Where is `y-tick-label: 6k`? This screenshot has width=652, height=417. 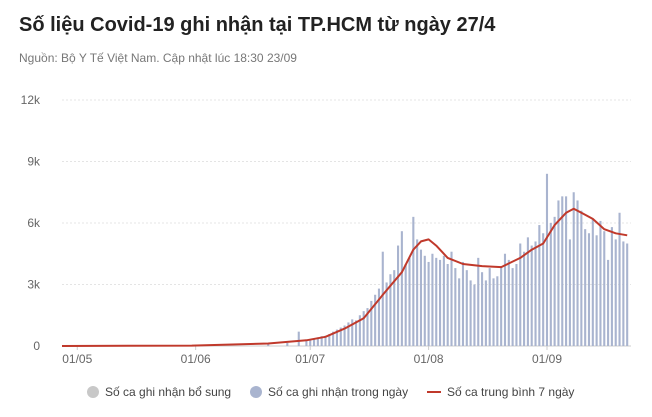 y-tick-label: 6k is located at coordinates (34, 223).